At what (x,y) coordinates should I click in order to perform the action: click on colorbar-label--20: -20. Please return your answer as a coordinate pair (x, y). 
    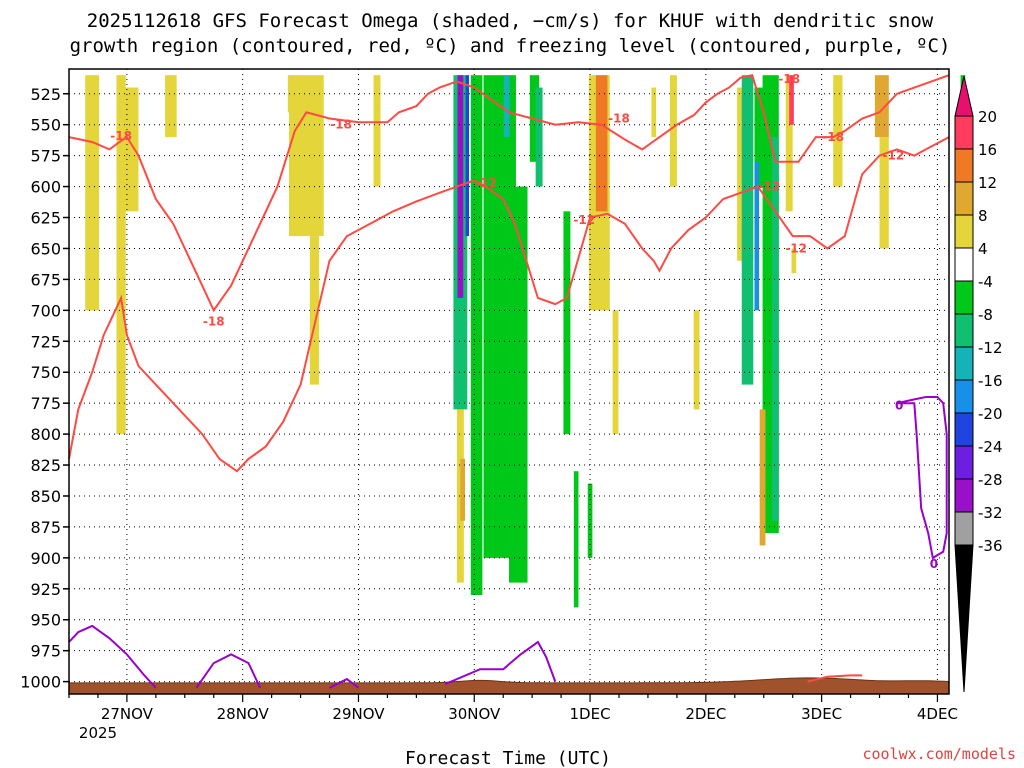
    Looking at the image, I should click on (990, 414).